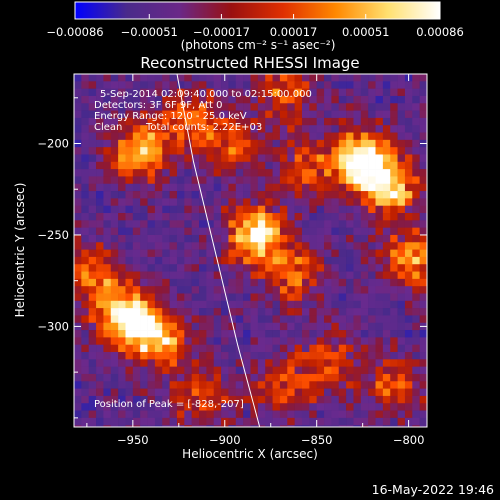 The height and width of the screenshot is (500, 500). What do you see at coordinates (409, 440) in the screenshot?
I see `x-tick-label: −800` at bounding box center [409, 440].